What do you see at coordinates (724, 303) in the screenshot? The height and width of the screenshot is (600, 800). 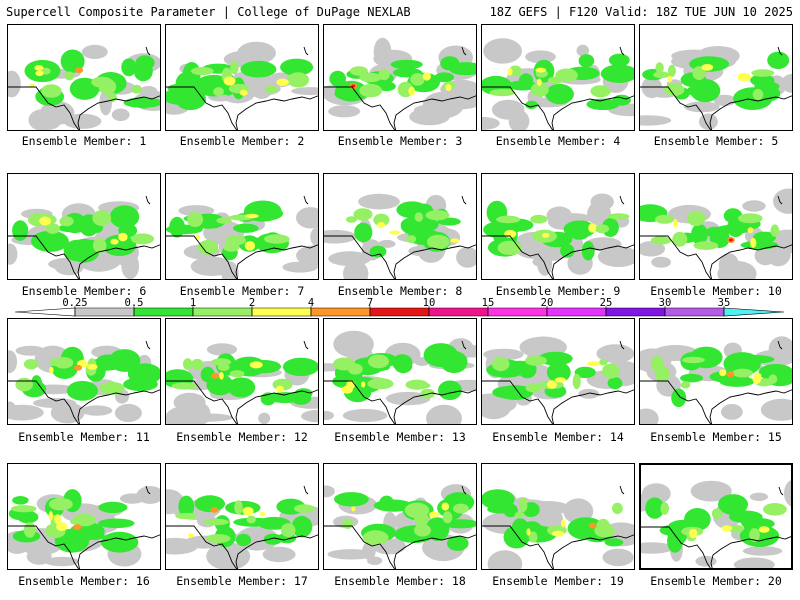 I see `colorbar-tick-label: 35` at bounding box center [724, 303].